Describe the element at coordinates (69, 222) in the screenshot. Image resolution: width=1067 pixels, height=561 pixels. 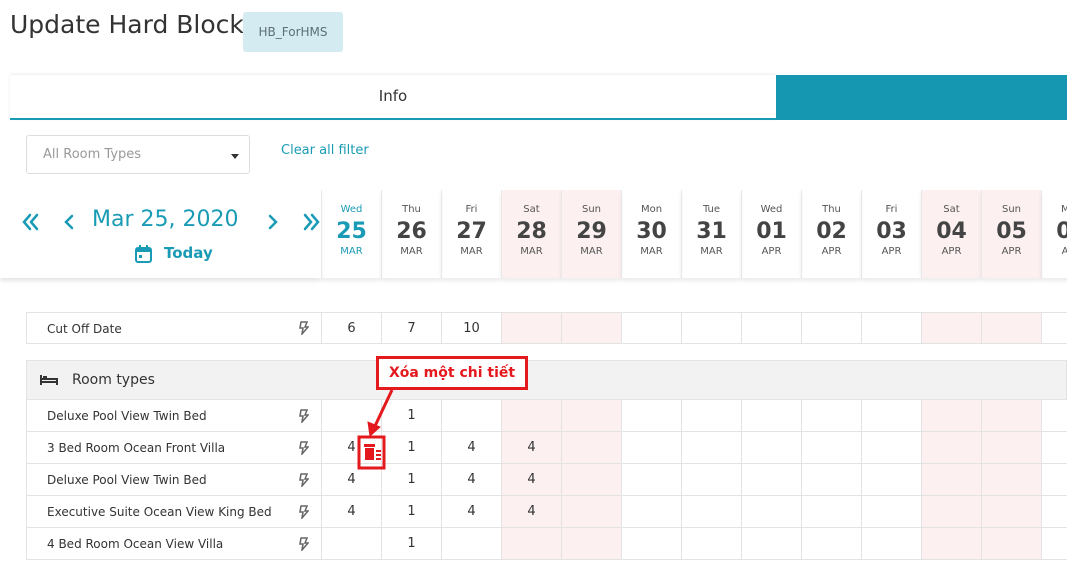
I see `prev-button` at that location.